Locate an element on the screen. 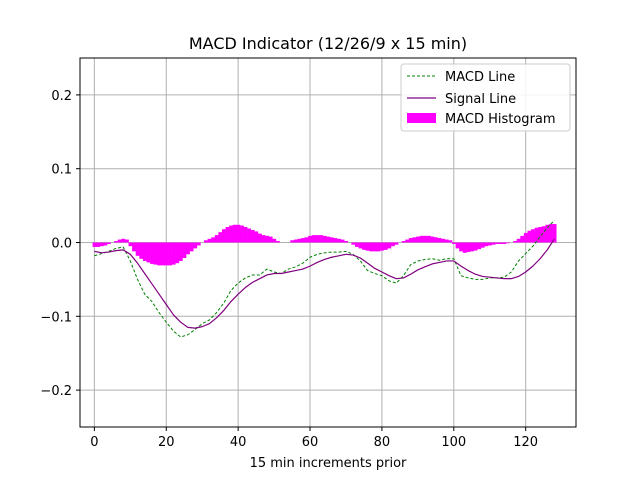 The height and width of the screenshot is (480, 640). y-tick-label: 0.1 is located at coordinates (61, 170).